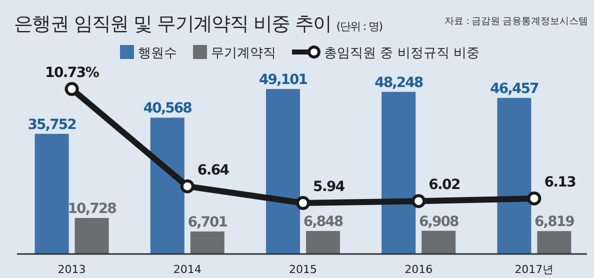  Describe the element at coordinates (167, 108) in the screenshot. I see `data-label: 40,568` at that location.